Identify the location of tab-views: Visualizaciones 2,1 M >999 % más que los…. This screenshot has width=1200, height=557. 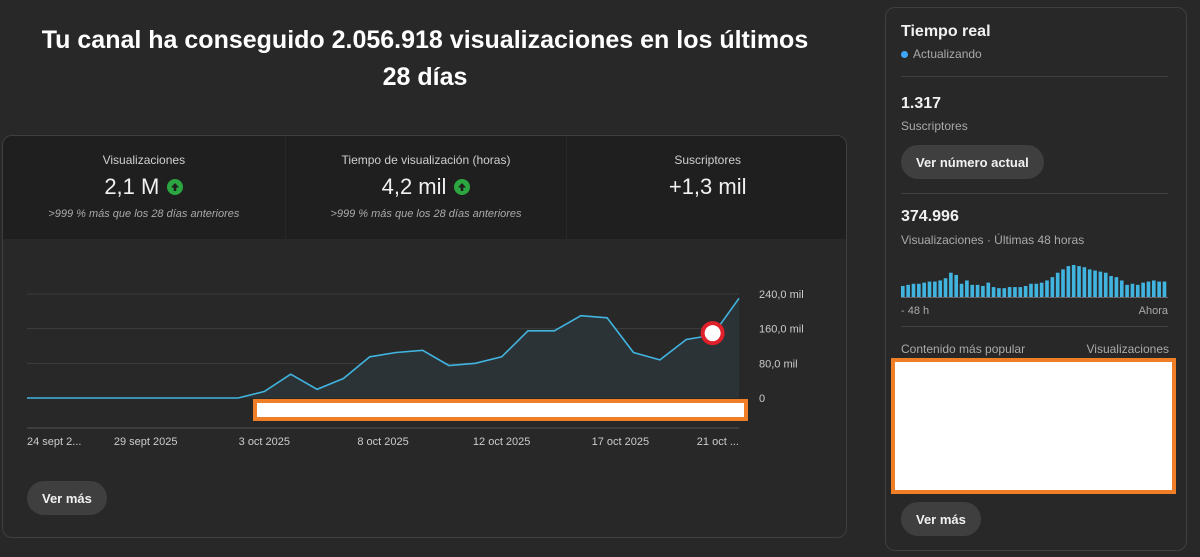
(144, 187).